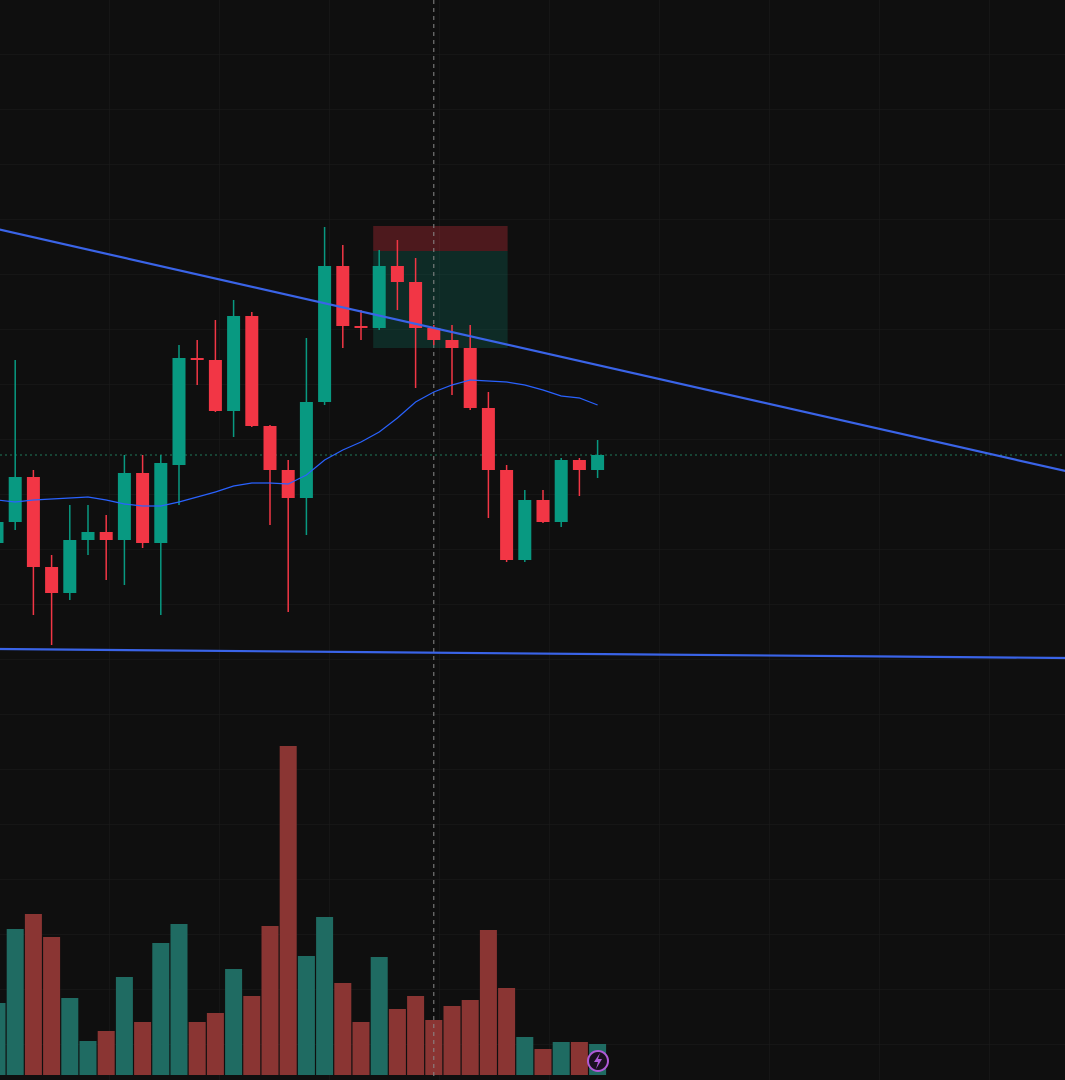 This screenshot has width=1065, height=1080. Describe the element at coordinates (598, 1061) in the screenshot. I see `lightning-icon` at that location.